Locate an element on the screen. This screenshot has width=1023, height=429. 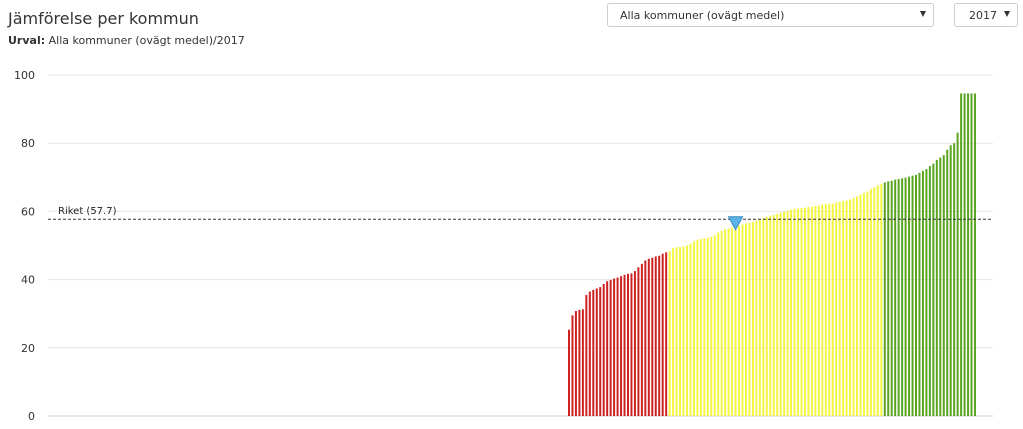
kommun-select: Alla kommuner (ovägt medel) is located at coordinates (770, 15).